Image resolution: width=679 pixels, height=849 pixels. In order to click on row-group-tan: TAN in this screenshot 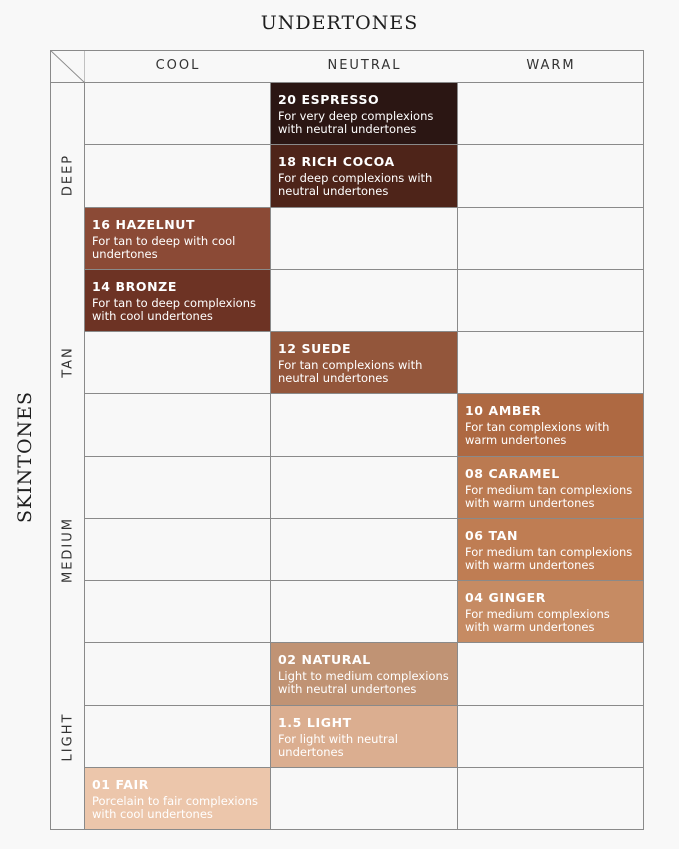, I will do `click(68, 362)`.